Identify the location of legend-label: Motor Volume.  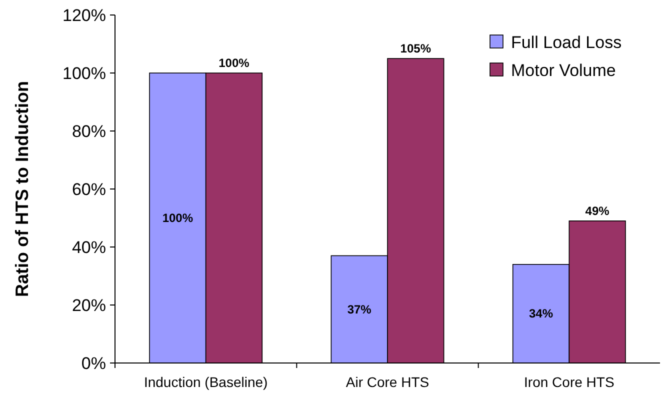
(563, 70).